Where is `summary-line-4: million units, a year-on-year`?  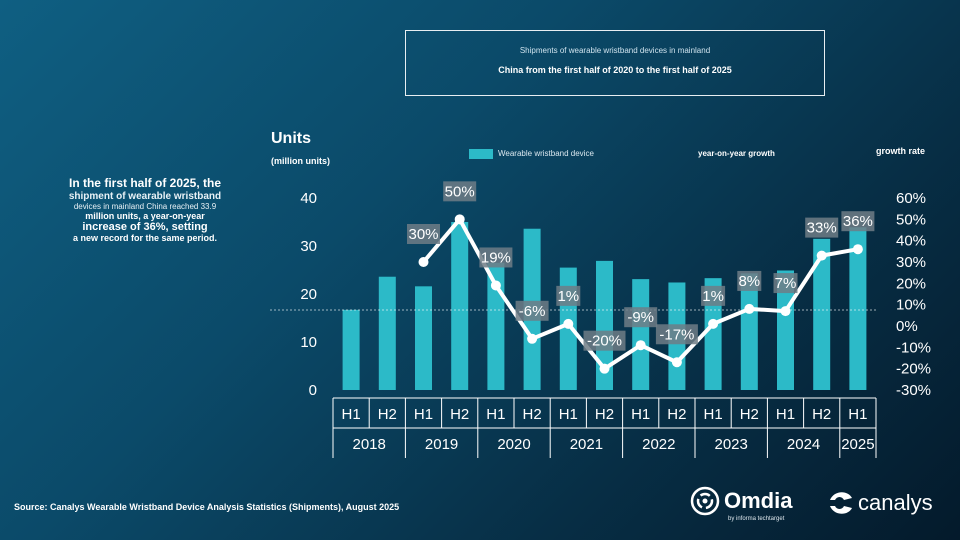
summary-line-4: million units, a year-on-year is located at coordinates (145, 216).